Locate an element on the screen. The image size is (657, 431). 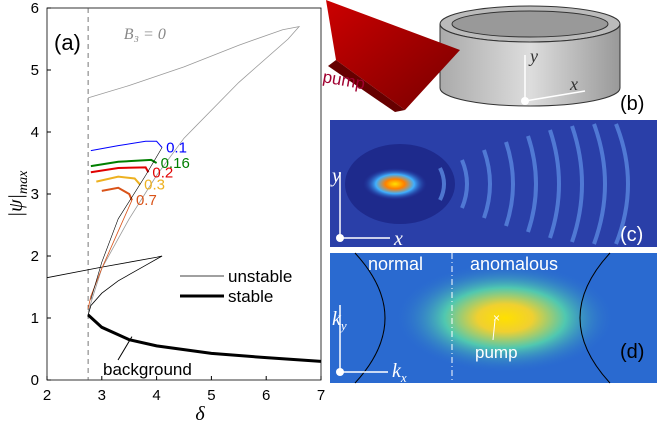
panel-label: (a) is located at coordinates (67, 42).